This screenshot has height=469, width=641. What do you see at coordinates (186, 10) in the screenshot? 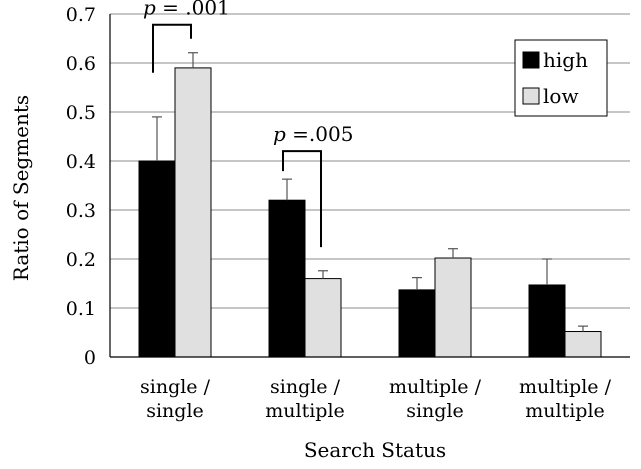
I see `significance-label: p = .001` at bounding box center [186, 10].